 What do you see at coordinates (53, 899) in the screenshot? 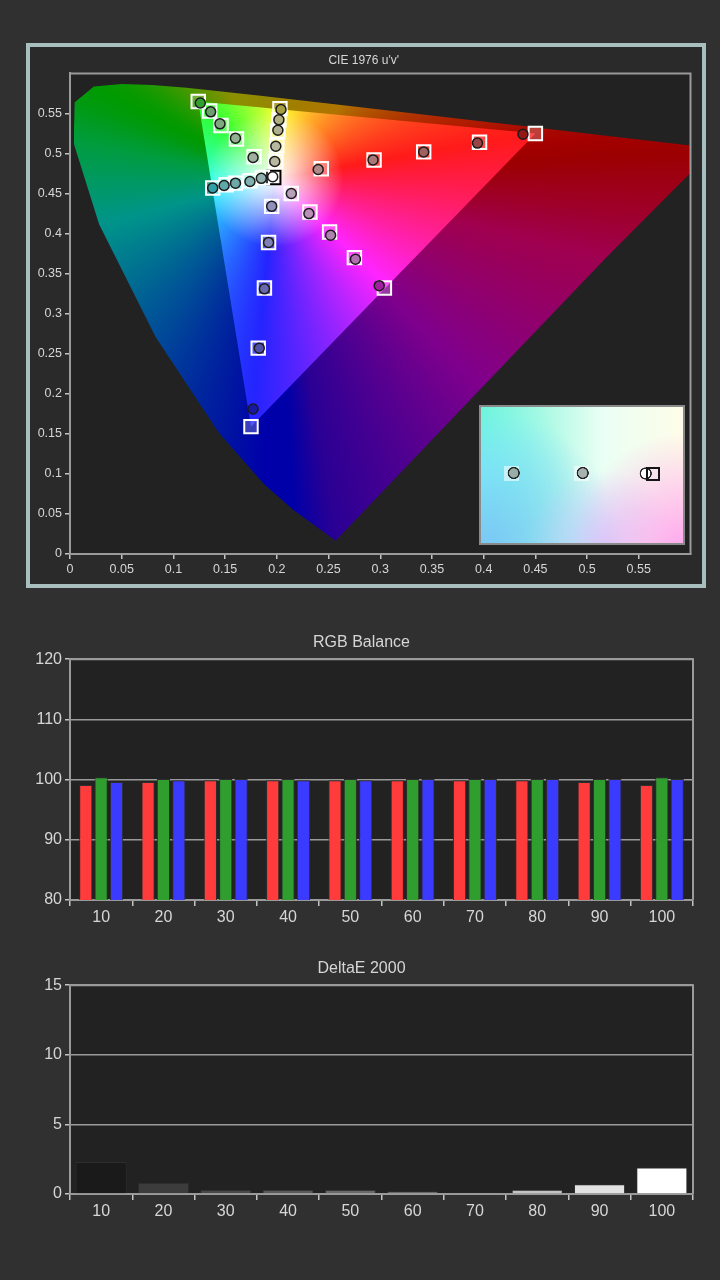
I see `y-tick-label: 80` at bounding box center [53, 899].